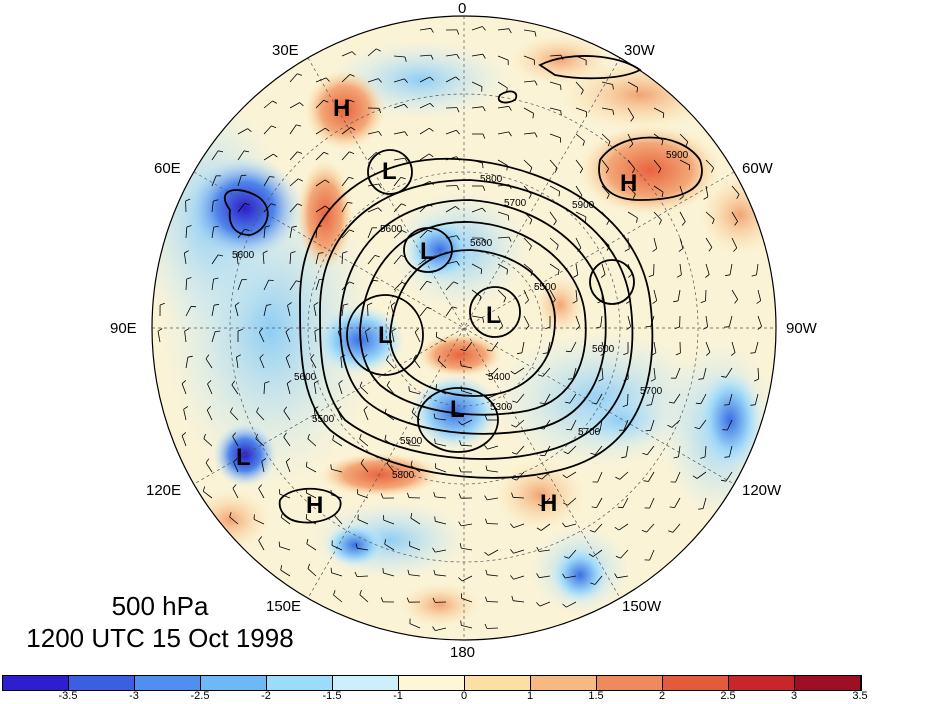 The image size is (928, 704). I want to click on colorbar, so click(432, 683).